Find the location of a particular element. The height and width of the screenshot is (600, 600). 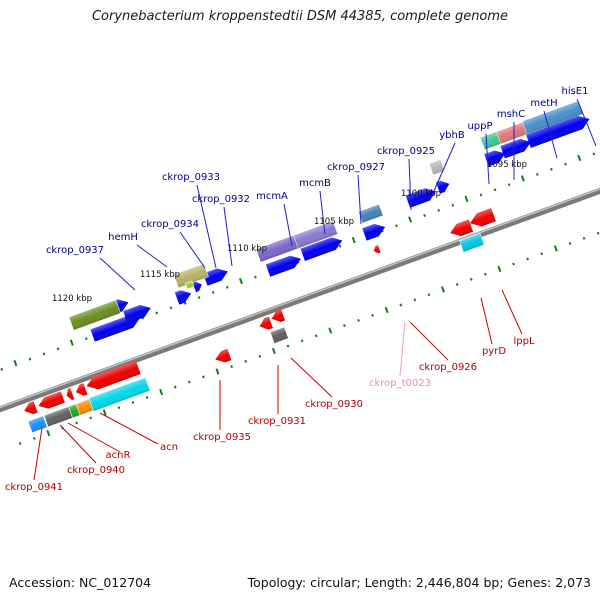

forward-gene-label: hemH is located at coordinates (138, 250).